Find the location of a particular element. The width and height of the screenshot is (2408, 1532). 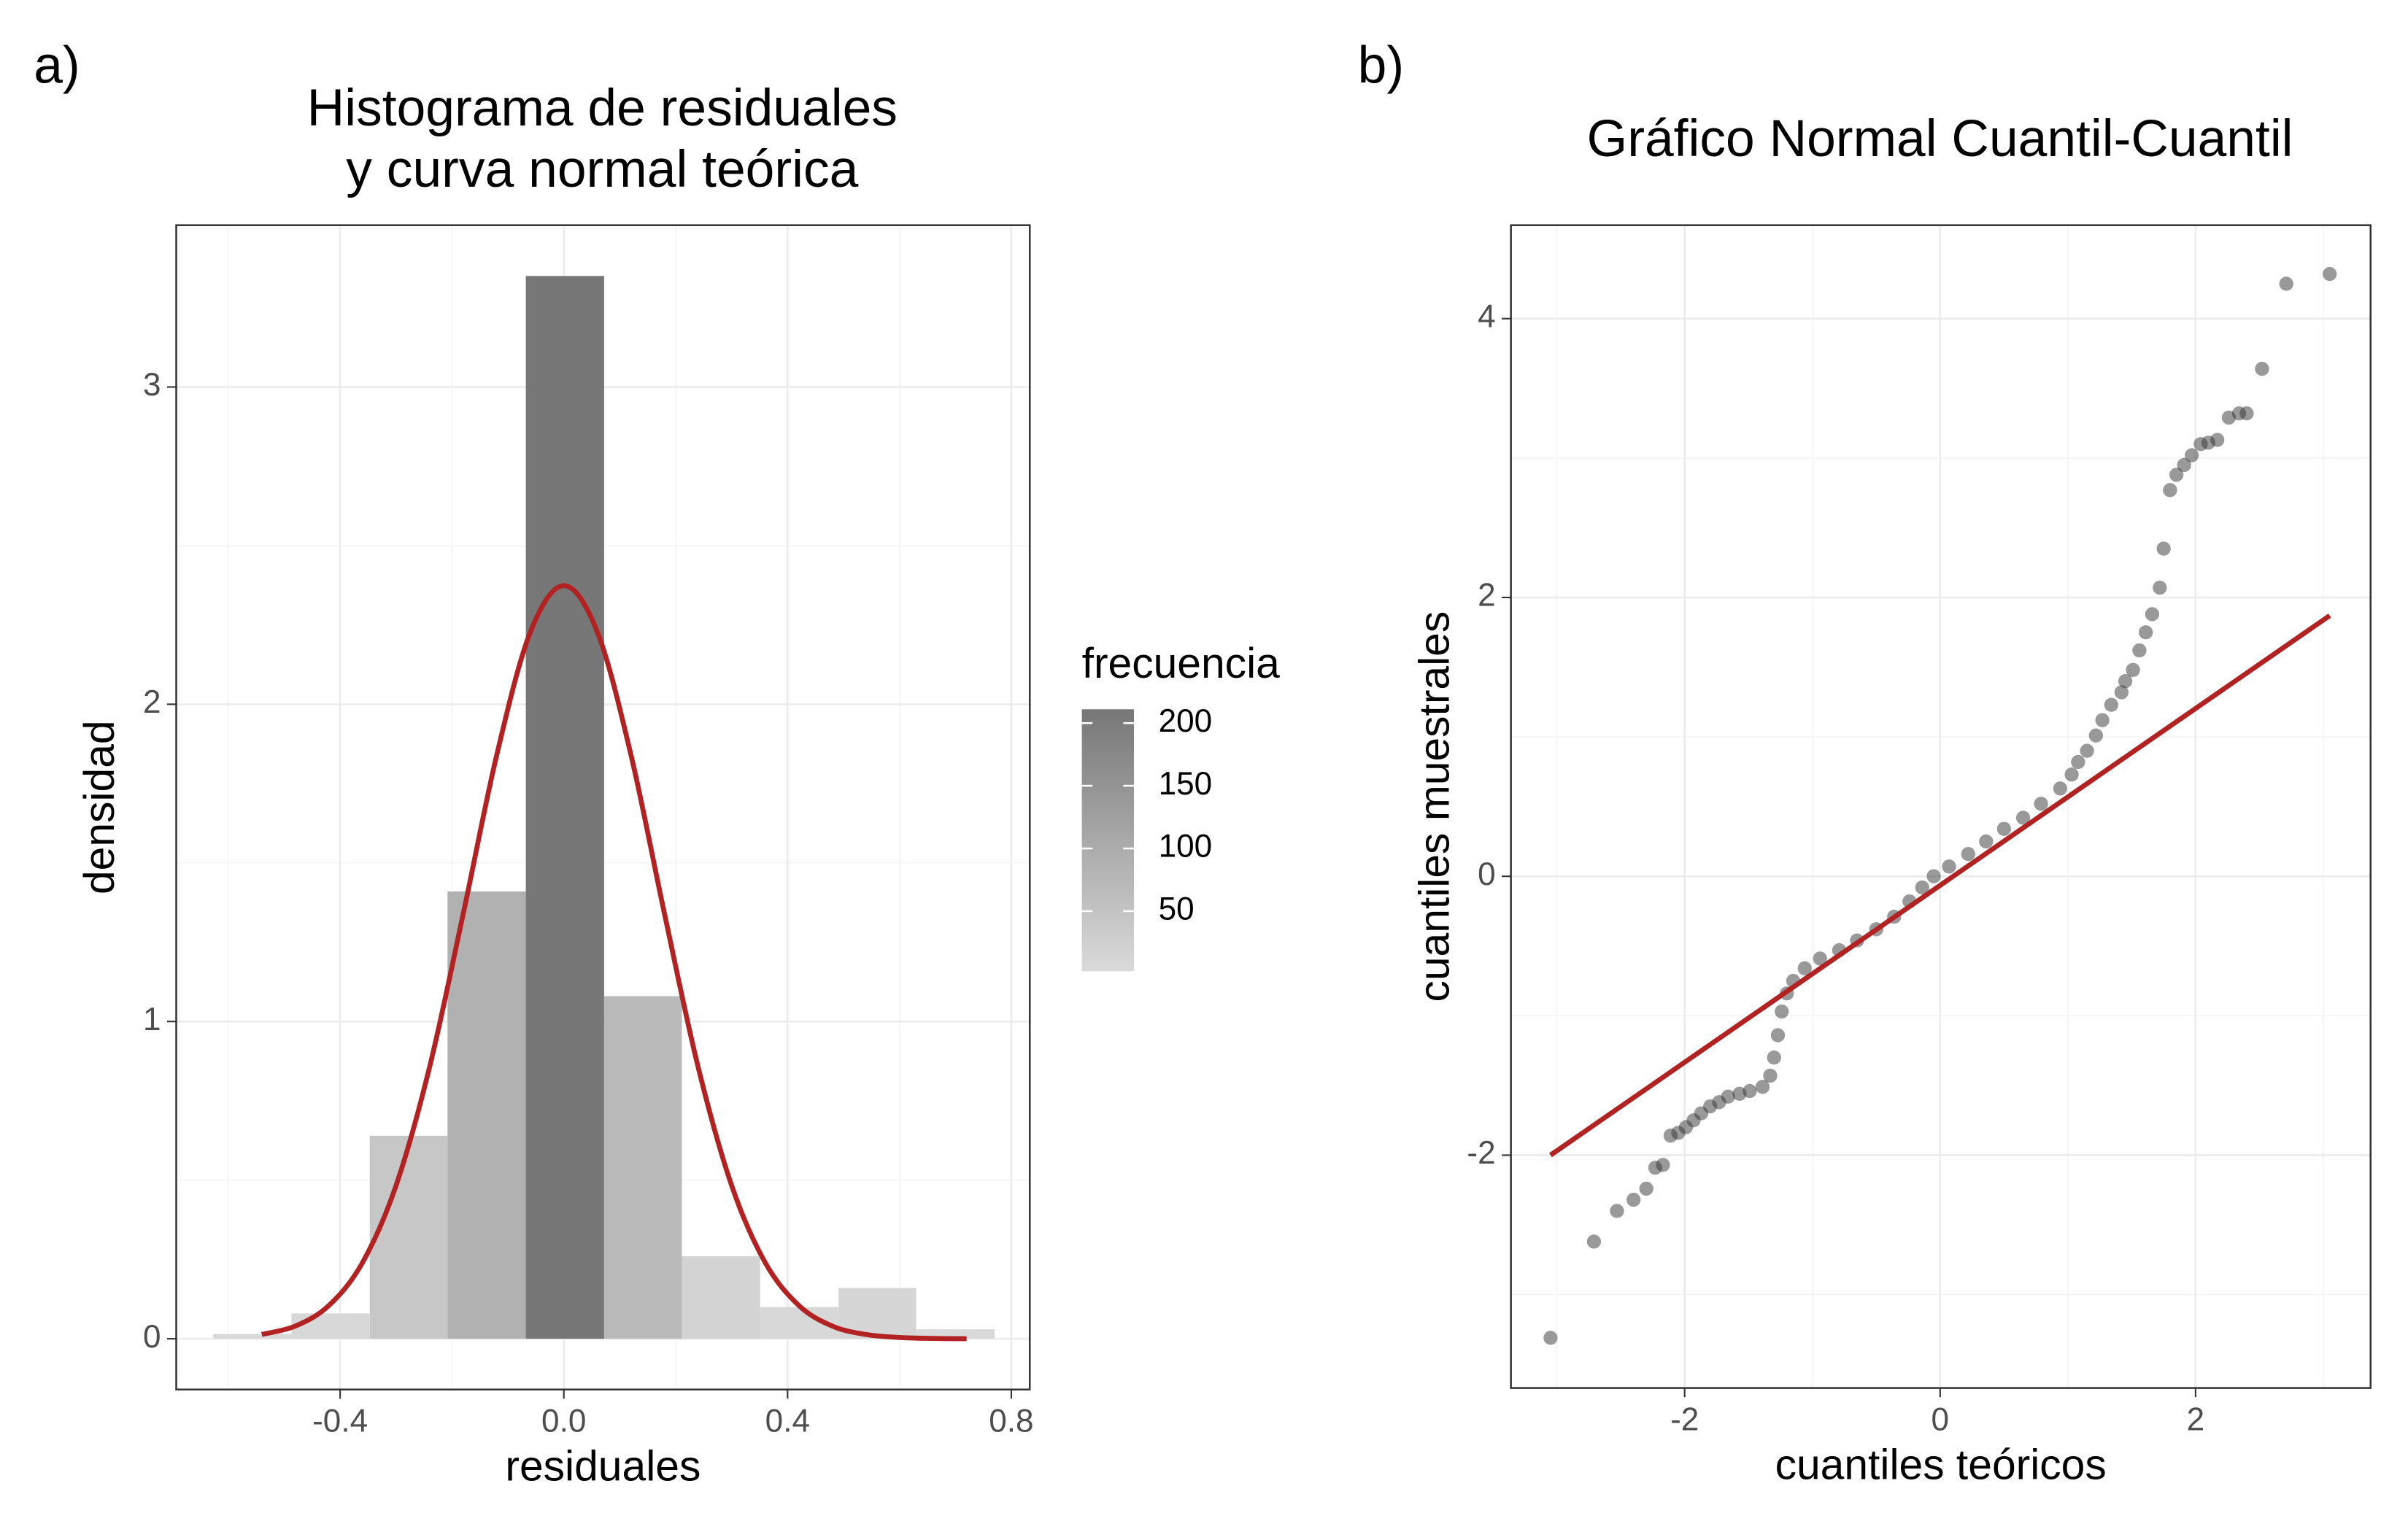

x-tick-label: 2 is located at coordinates (2196, 1419).